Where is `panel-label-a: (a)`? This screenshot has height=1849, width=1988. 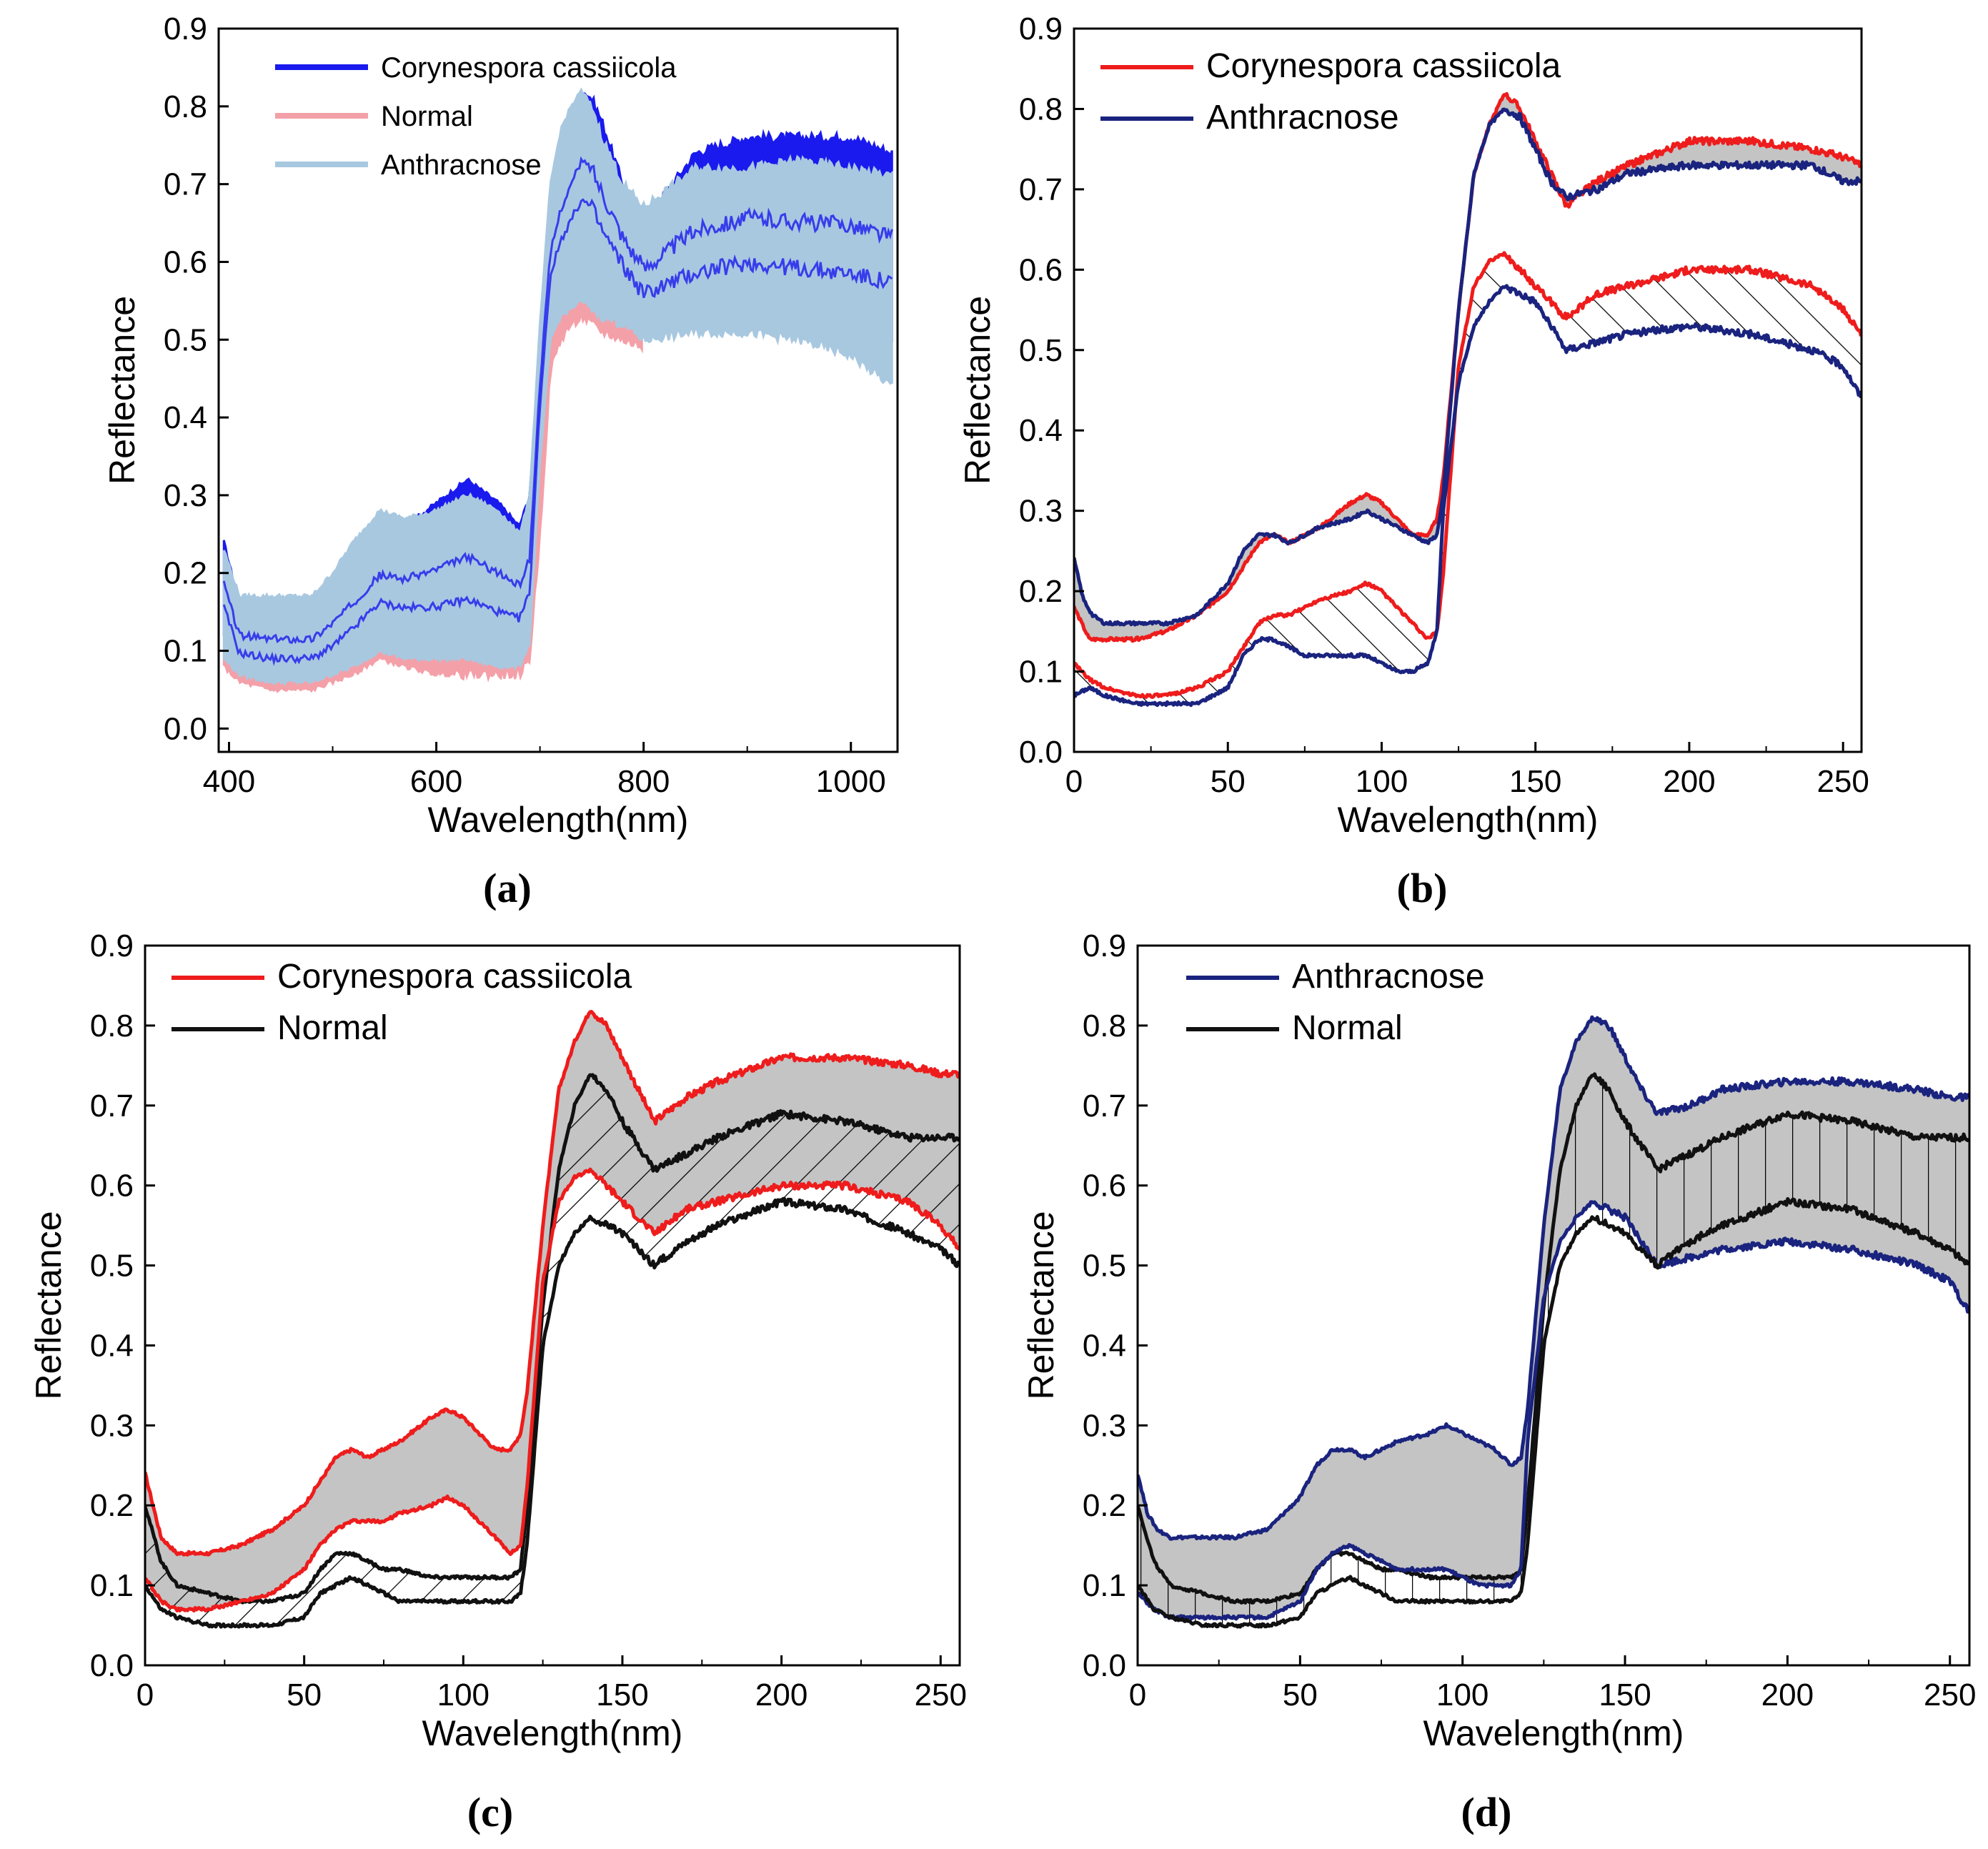 panel-label-a: (a) is located at coordinates (507, 888).